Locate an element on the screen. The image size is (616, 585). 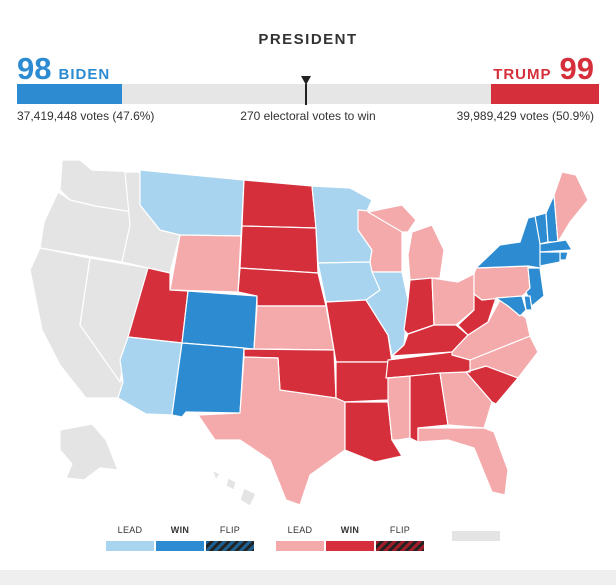
trump-name: TRUMP is located at coordinates (522, 74).